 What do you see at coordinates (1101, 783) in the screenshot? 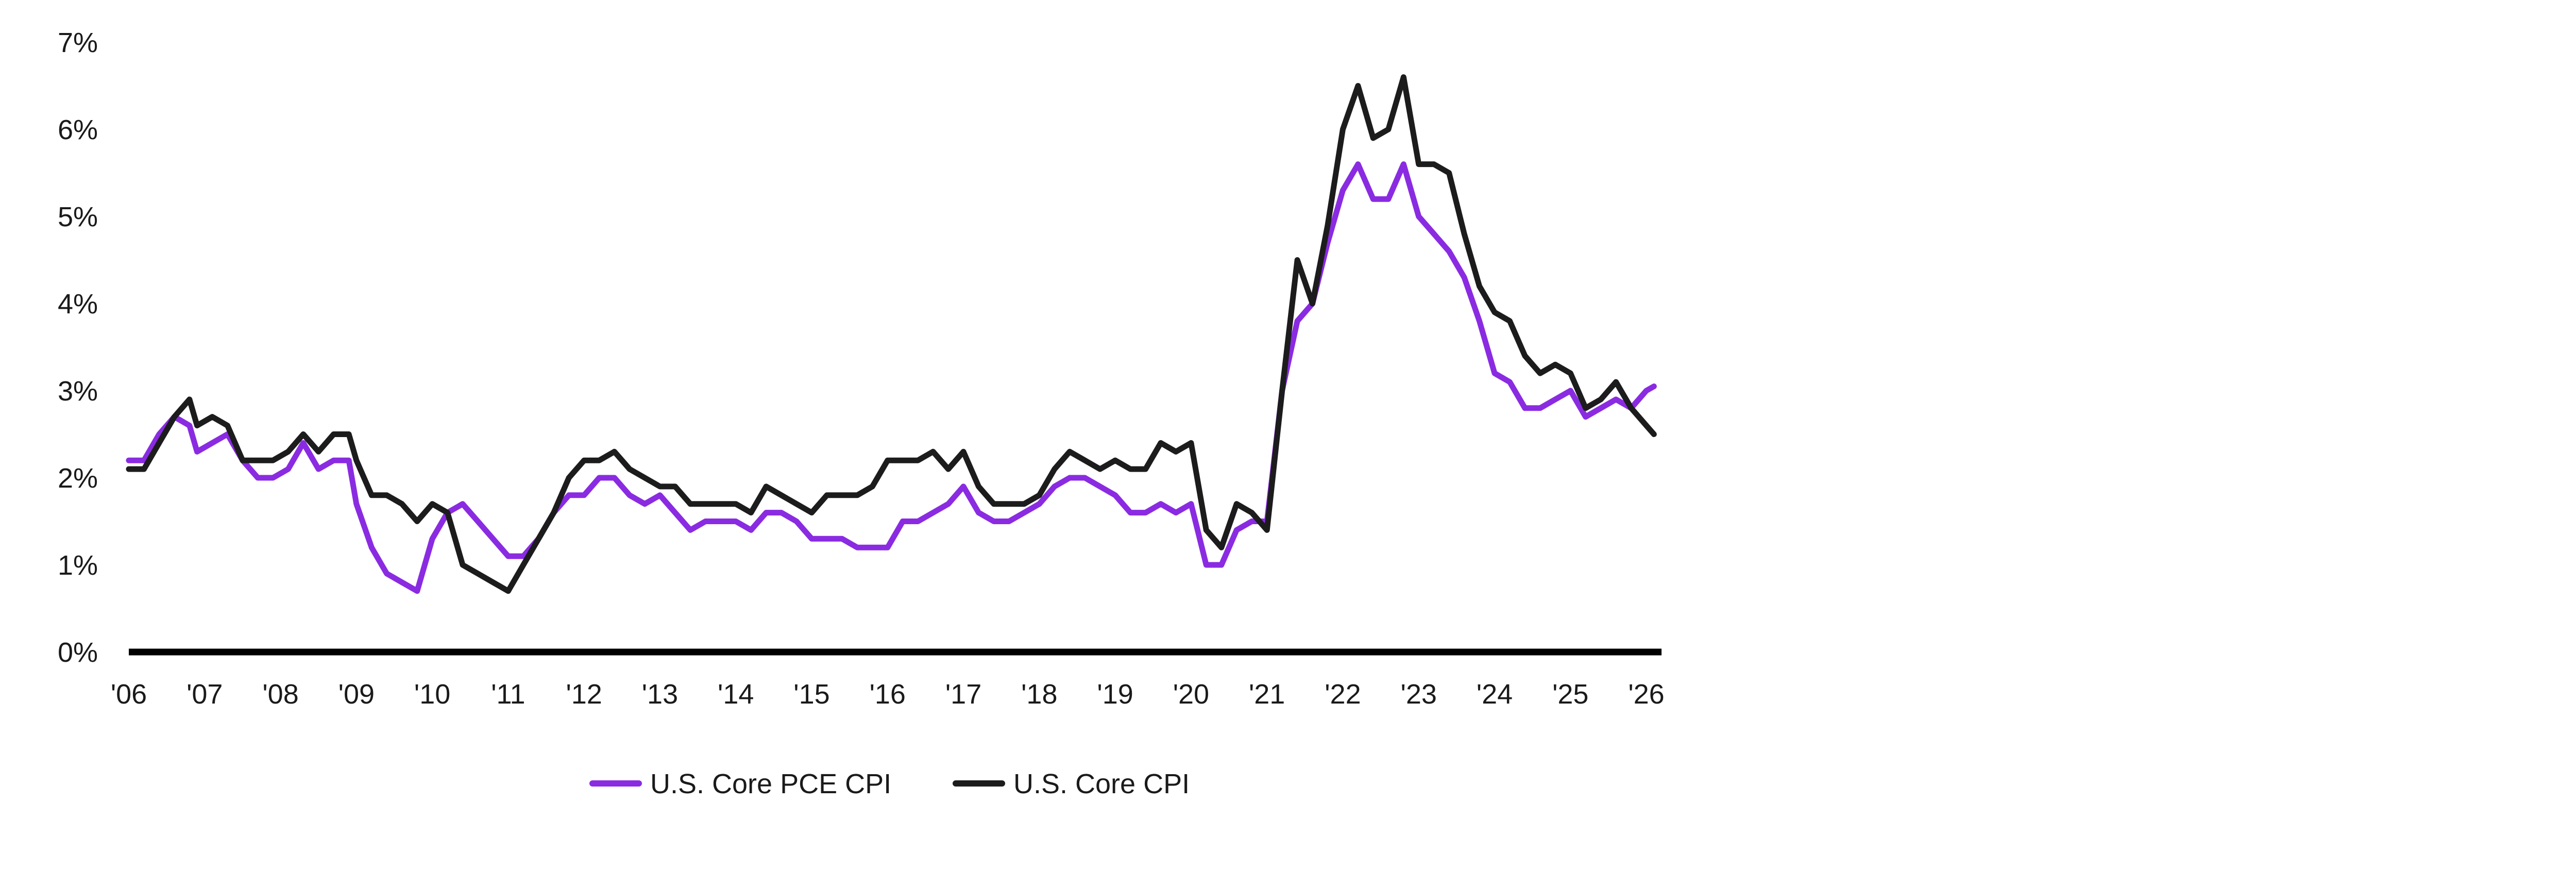
I see `legend-label: U.S. Core CPI` at bounding box center [1101, 783].